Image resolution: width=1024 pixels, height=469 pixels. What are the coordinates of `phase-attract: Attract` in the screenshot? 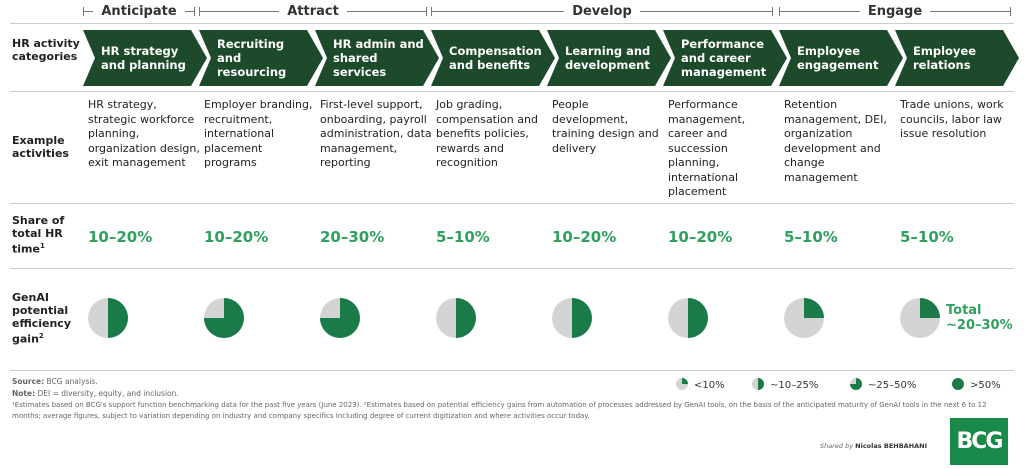 It's located at (313, 11).